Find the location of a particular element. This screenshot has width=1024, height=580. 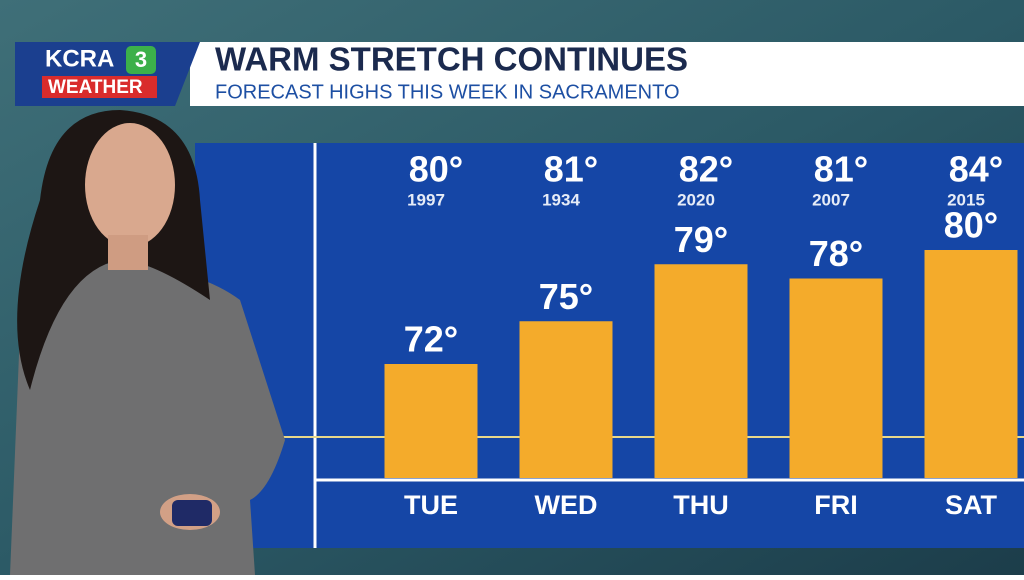

brand: WEATHER is located at coordinates (95, 87).